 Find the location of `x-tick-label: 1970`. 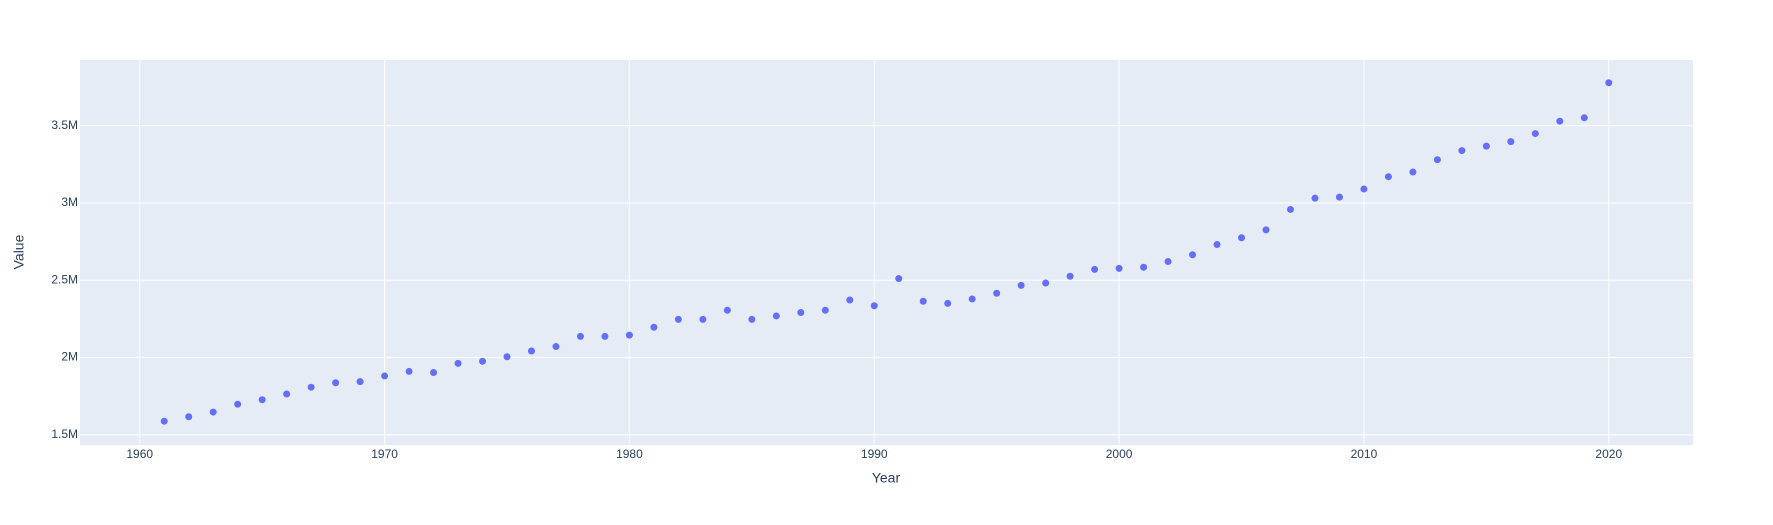

x-tick-label: 1970 is located at coordinates (384, 454).